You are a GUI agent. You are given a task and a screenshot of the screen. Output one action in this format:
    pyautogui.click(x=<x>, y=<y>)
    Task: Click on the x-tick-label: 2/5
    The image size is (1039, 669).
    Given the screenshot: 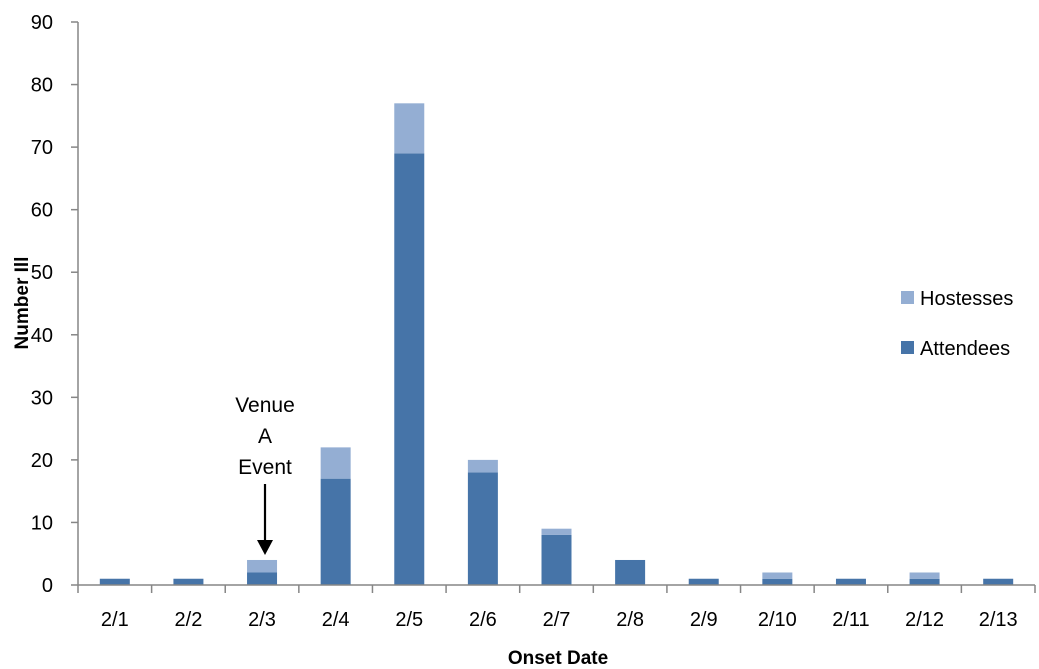 What is the action you would take?
    pyautogui.click(x=409, y=620)
    